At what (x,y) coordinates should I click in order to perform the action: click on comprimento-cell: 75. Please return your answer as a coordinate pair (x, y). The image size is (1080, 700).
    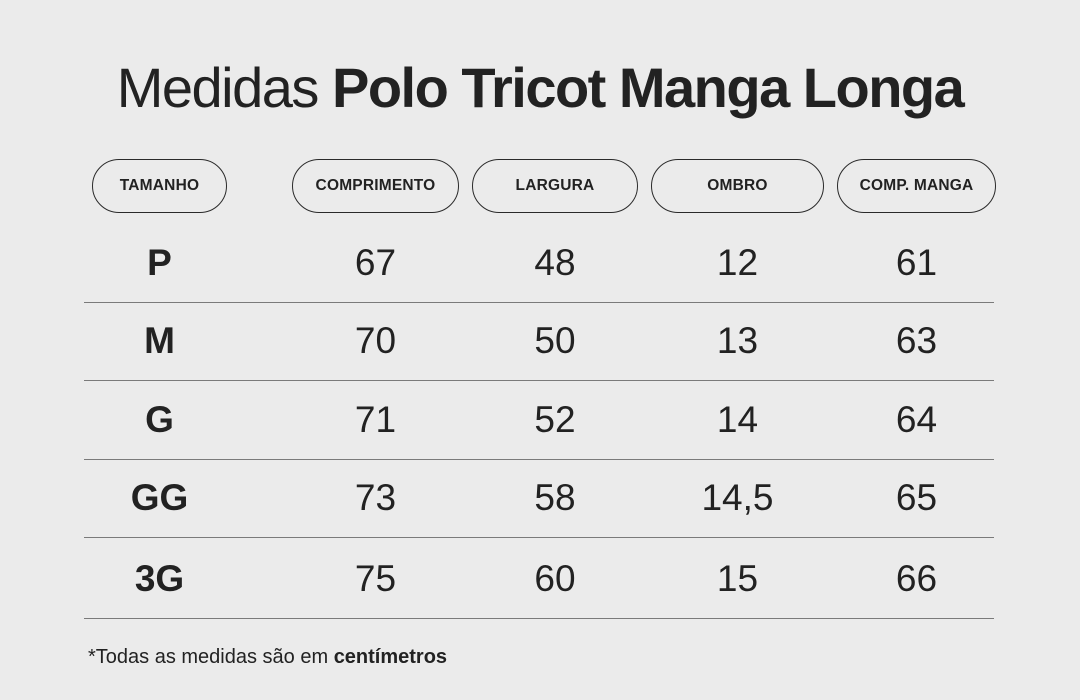
    Looking at the image, I should click on (375, 578).